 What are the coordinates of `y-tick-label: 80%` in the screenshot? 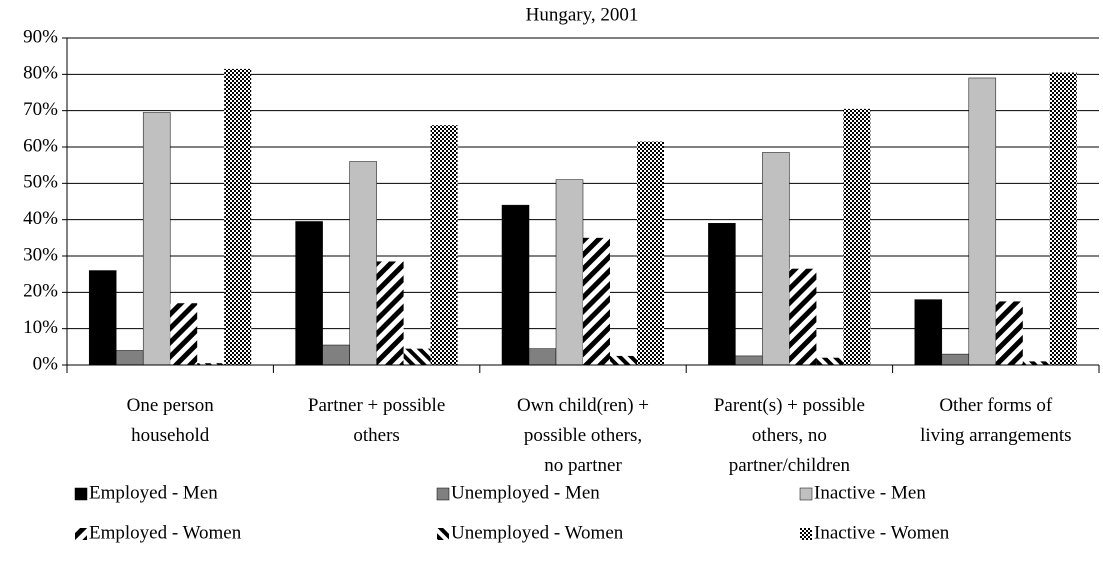 It's located at (40, 73).